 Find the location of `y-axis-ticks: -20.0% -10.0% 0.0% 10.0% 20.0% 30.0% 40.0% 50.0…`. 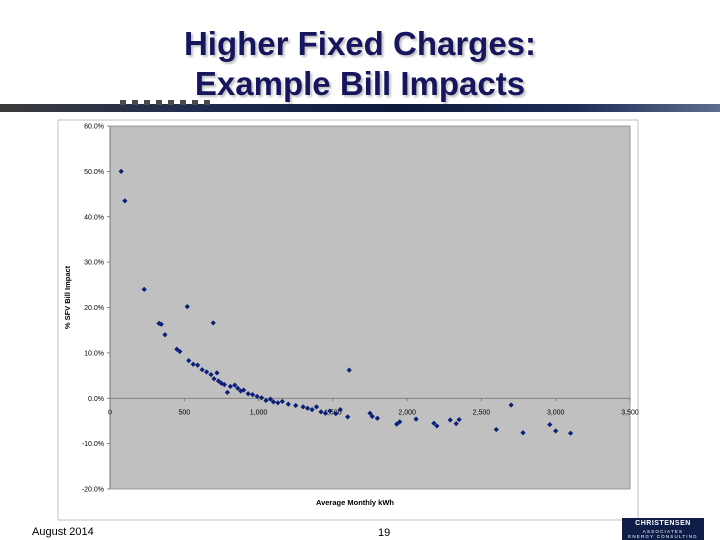

y-axis-ticks: -20.0% -10.0% 0.0% 10.0% 20.0% 30.0% 40.0% 50.0… is located at coordinates (96, 309).